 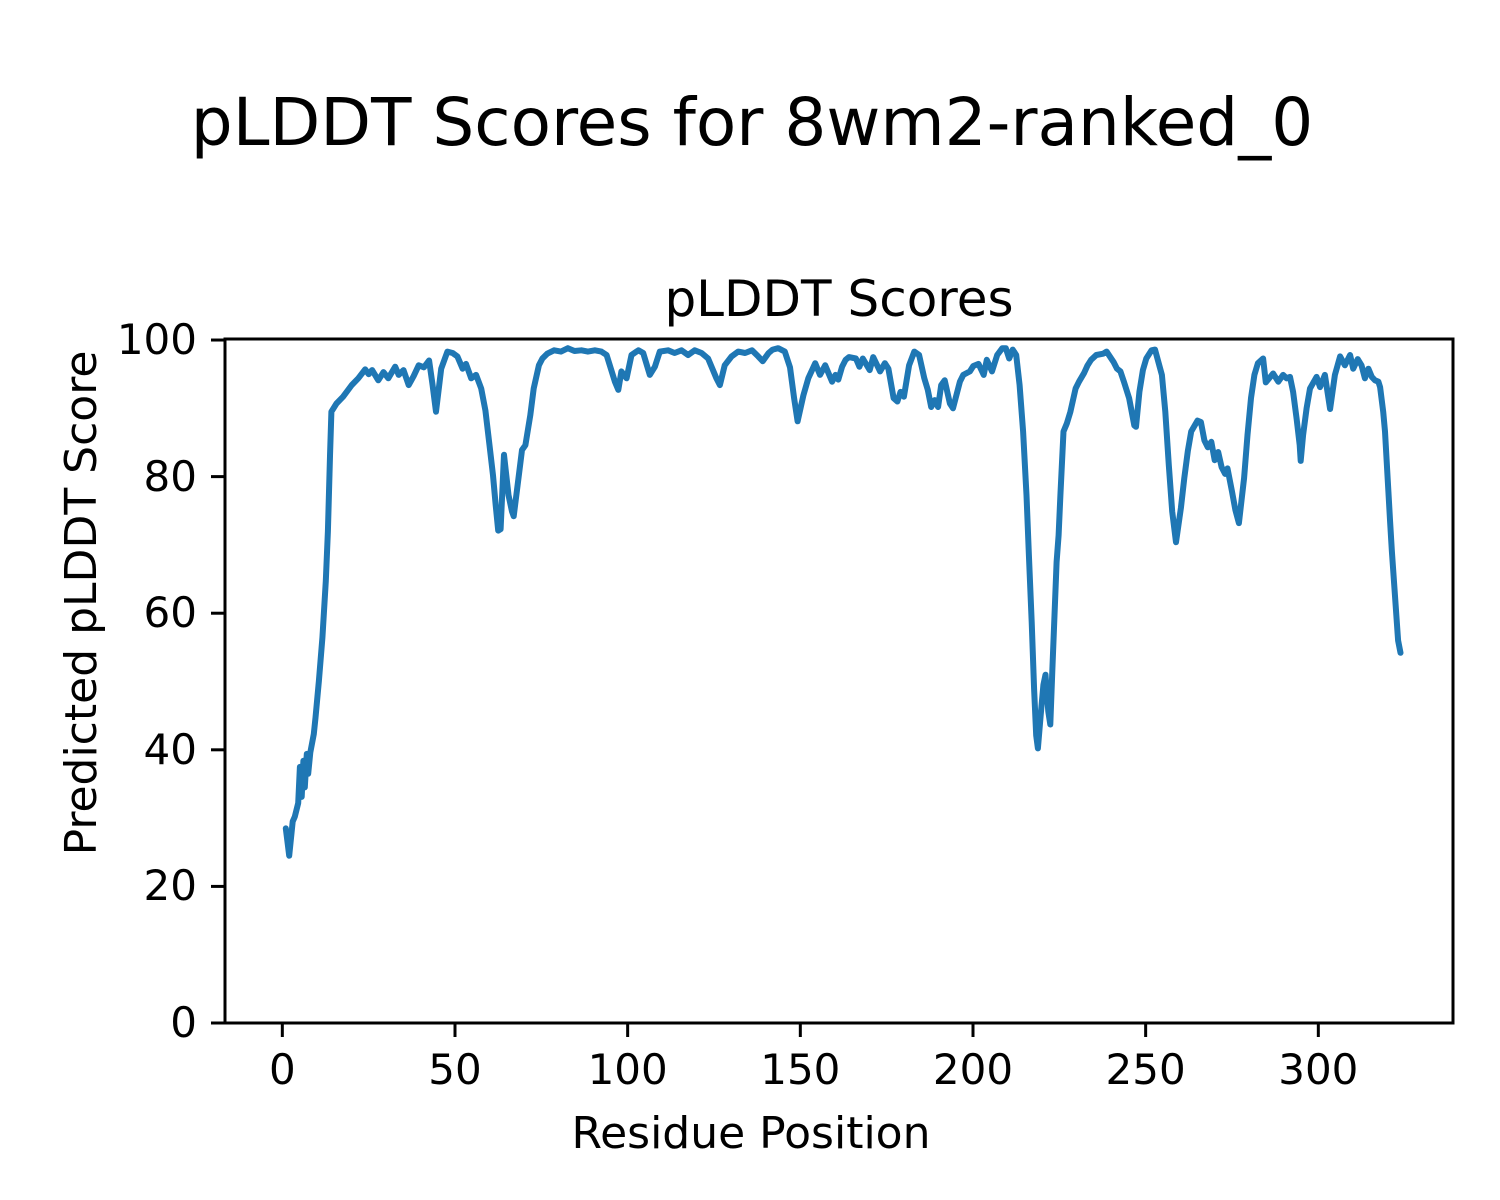 What do you see at coordinates (170, 476) in the screenshot?
I see `y-tick-label: 80` at bounding box center [170, 476].